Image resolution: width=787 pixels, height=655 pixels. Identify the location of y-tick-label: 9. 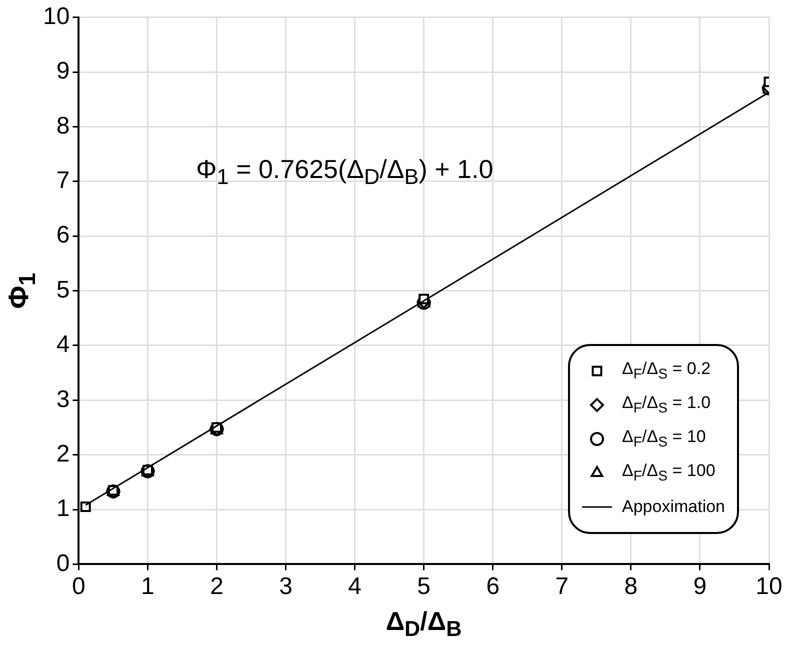
(63, 71).